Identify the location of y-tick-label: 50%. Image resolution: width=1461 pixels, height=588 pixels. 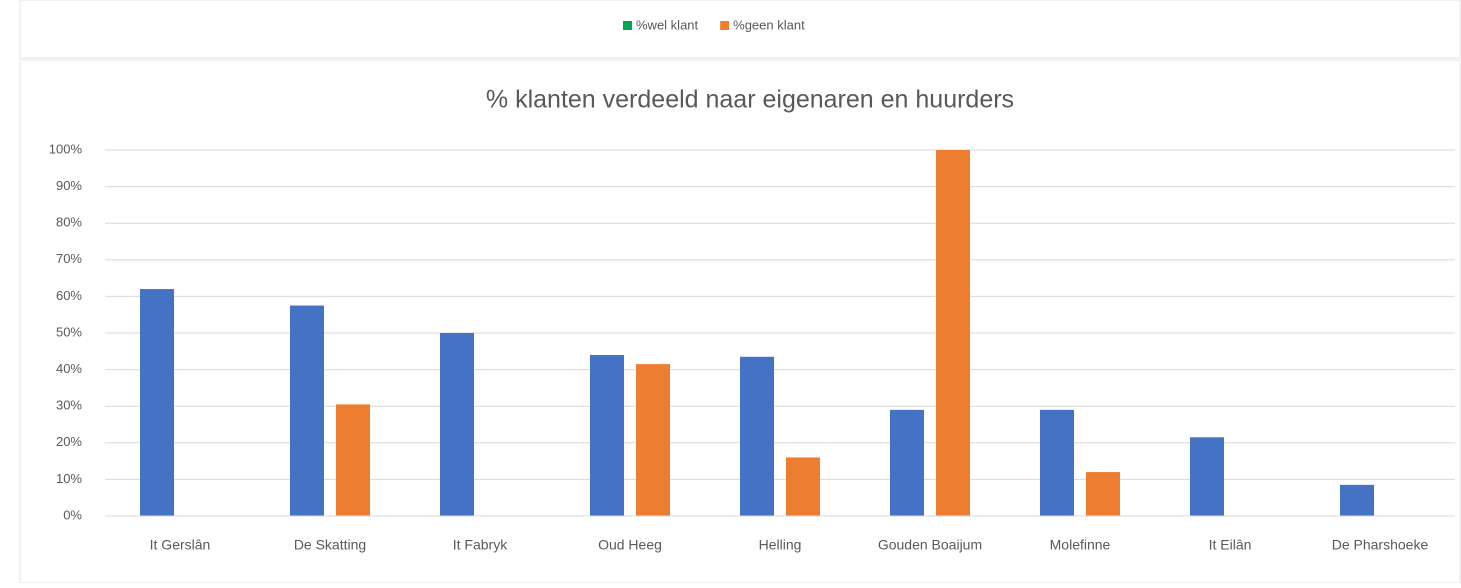
(69, 331).